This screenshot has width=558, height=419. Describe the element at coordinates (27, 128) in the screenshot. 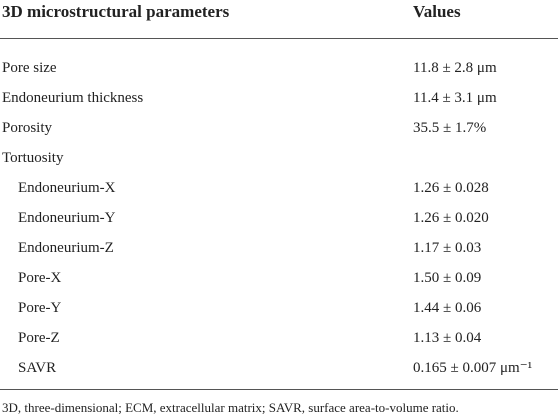

I see `row-label: Porosity` at that location.